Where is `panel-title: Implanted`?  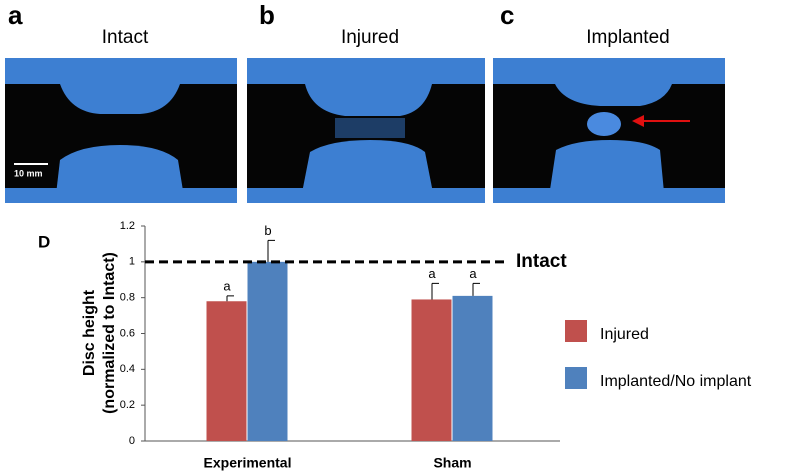 panel-title: Implanted is located at coordinates (627, 37).